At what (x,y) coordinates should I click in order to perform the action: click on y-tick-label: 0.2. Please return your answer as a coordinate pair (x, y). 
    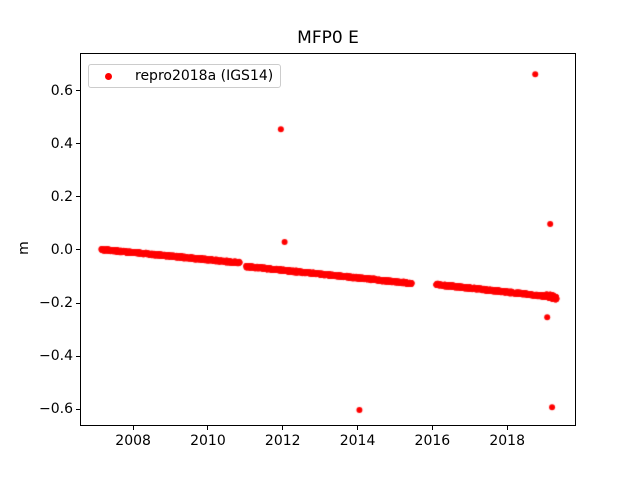
    Looking at the image, I should click on (61, 196).